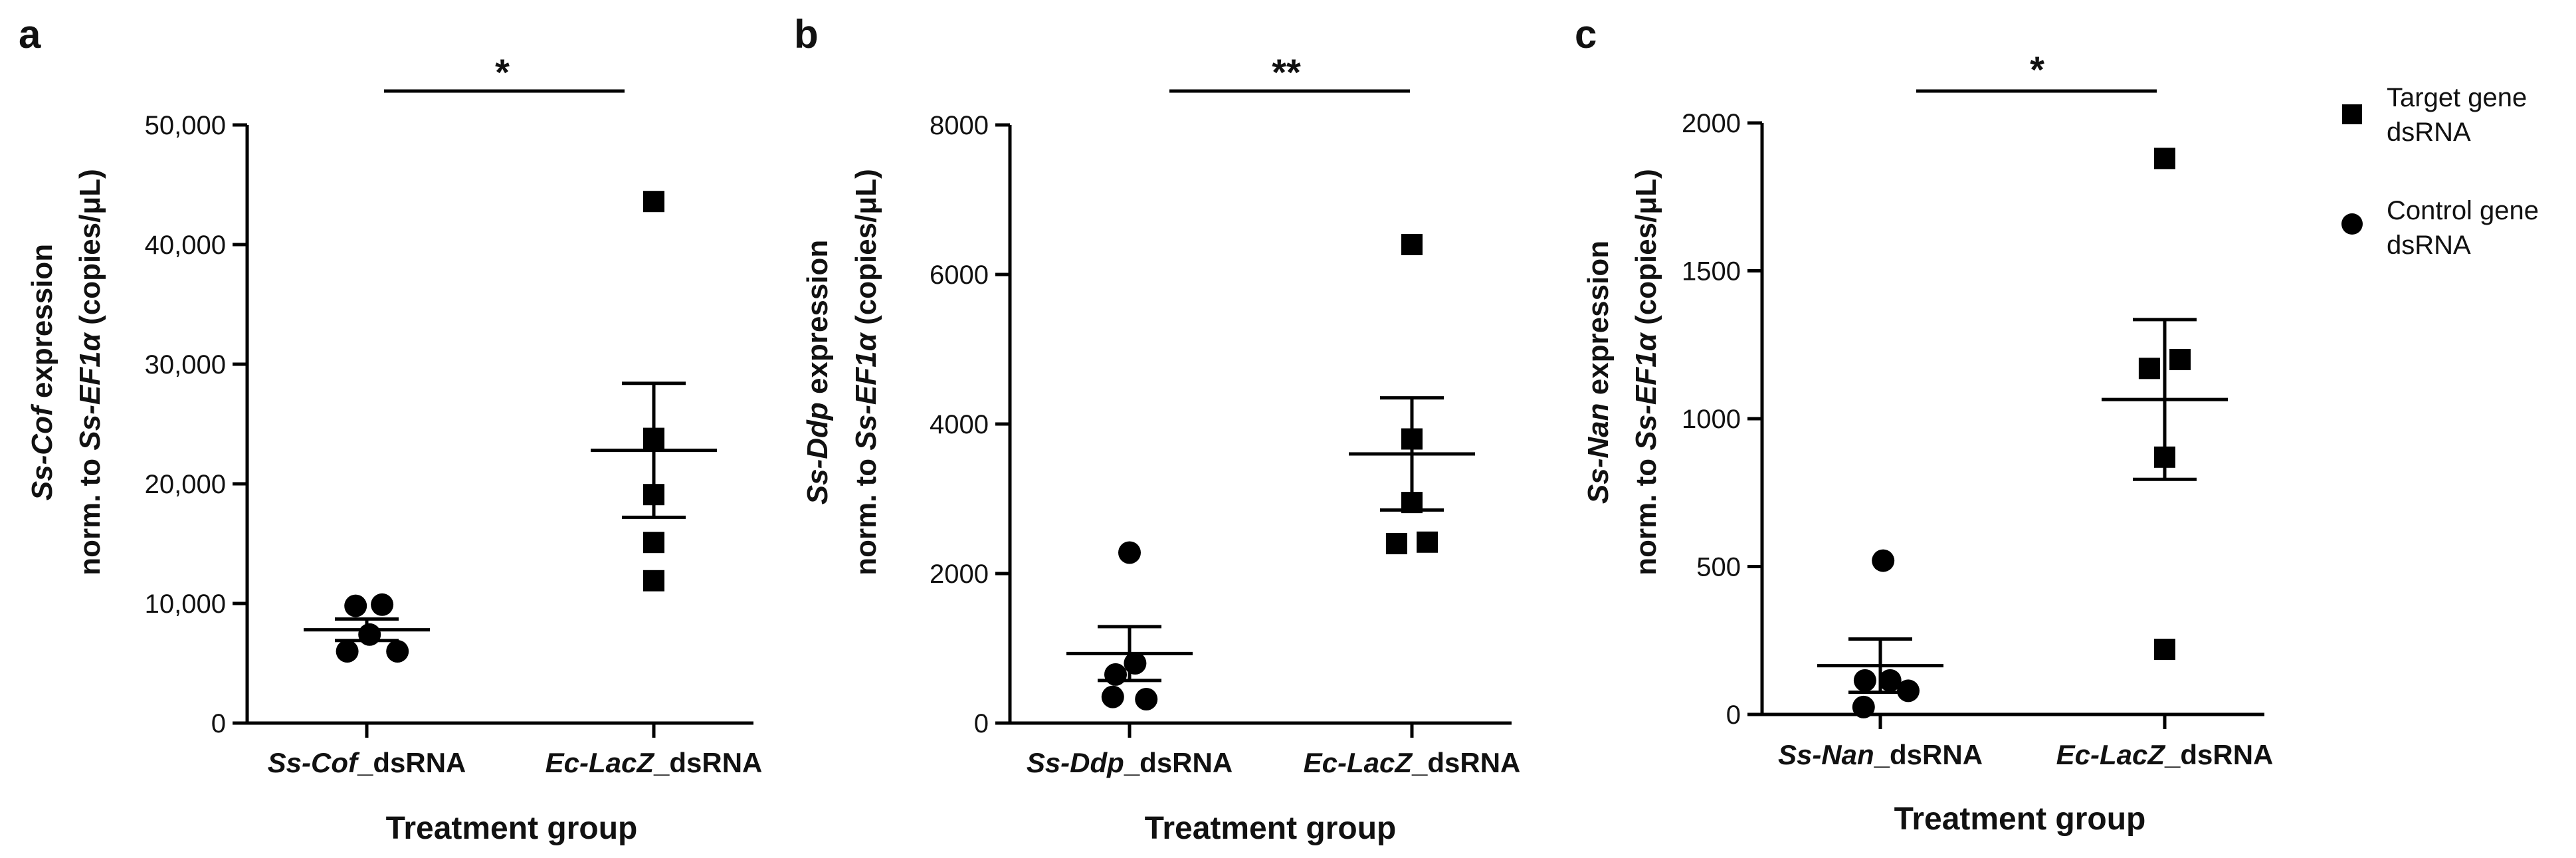 The image size is (2576, 858). I want to click on y-tick-label: 1000, so click(1711, 419).